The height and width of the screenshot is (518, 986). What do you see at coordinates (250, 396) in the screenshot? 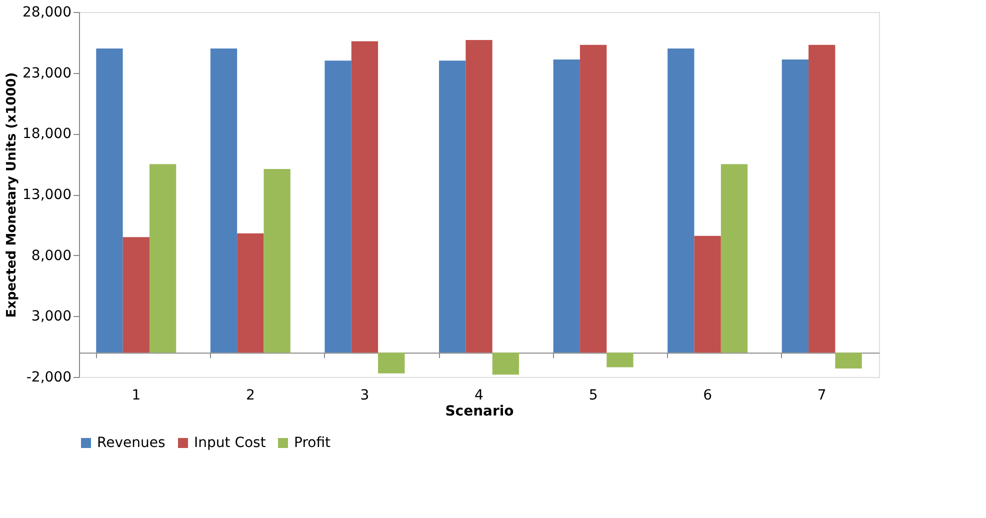
I see `x-tick-label: 2` at bounding box center [250, 396].